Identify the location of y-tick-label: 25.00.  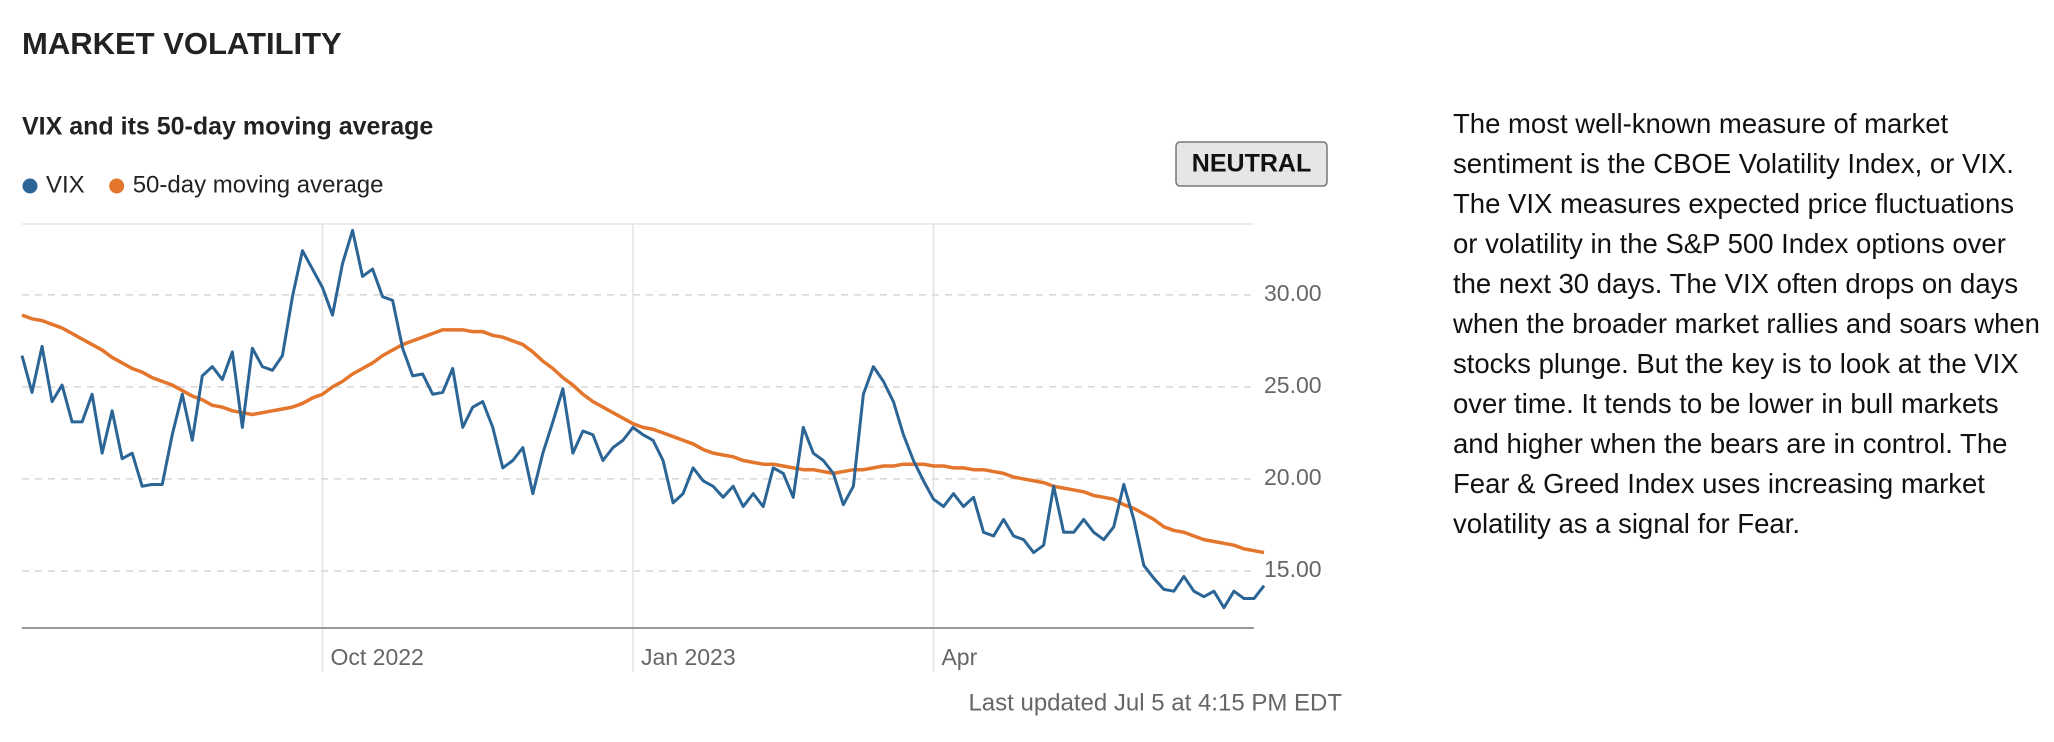
(1293, 385).